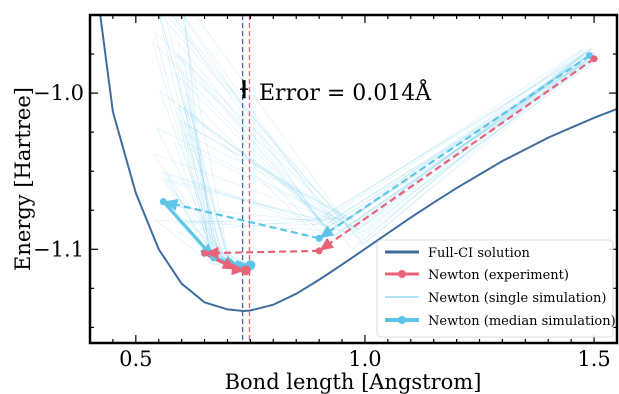 This screenshot has height=394, width=619. What do you see at coordinates (402, 320) in the screenshot?
I see `legend-marker-median` at bounding box center [402, 320].